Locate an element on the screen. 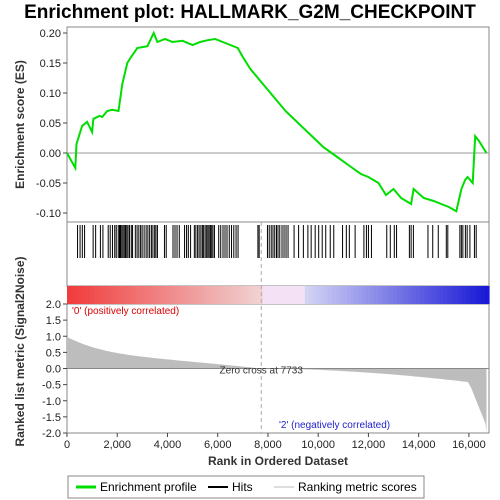 The height and width of the screenshot is (500, 500). metric-y-tick-label: 0.0 is located at coordinates (53, 370).